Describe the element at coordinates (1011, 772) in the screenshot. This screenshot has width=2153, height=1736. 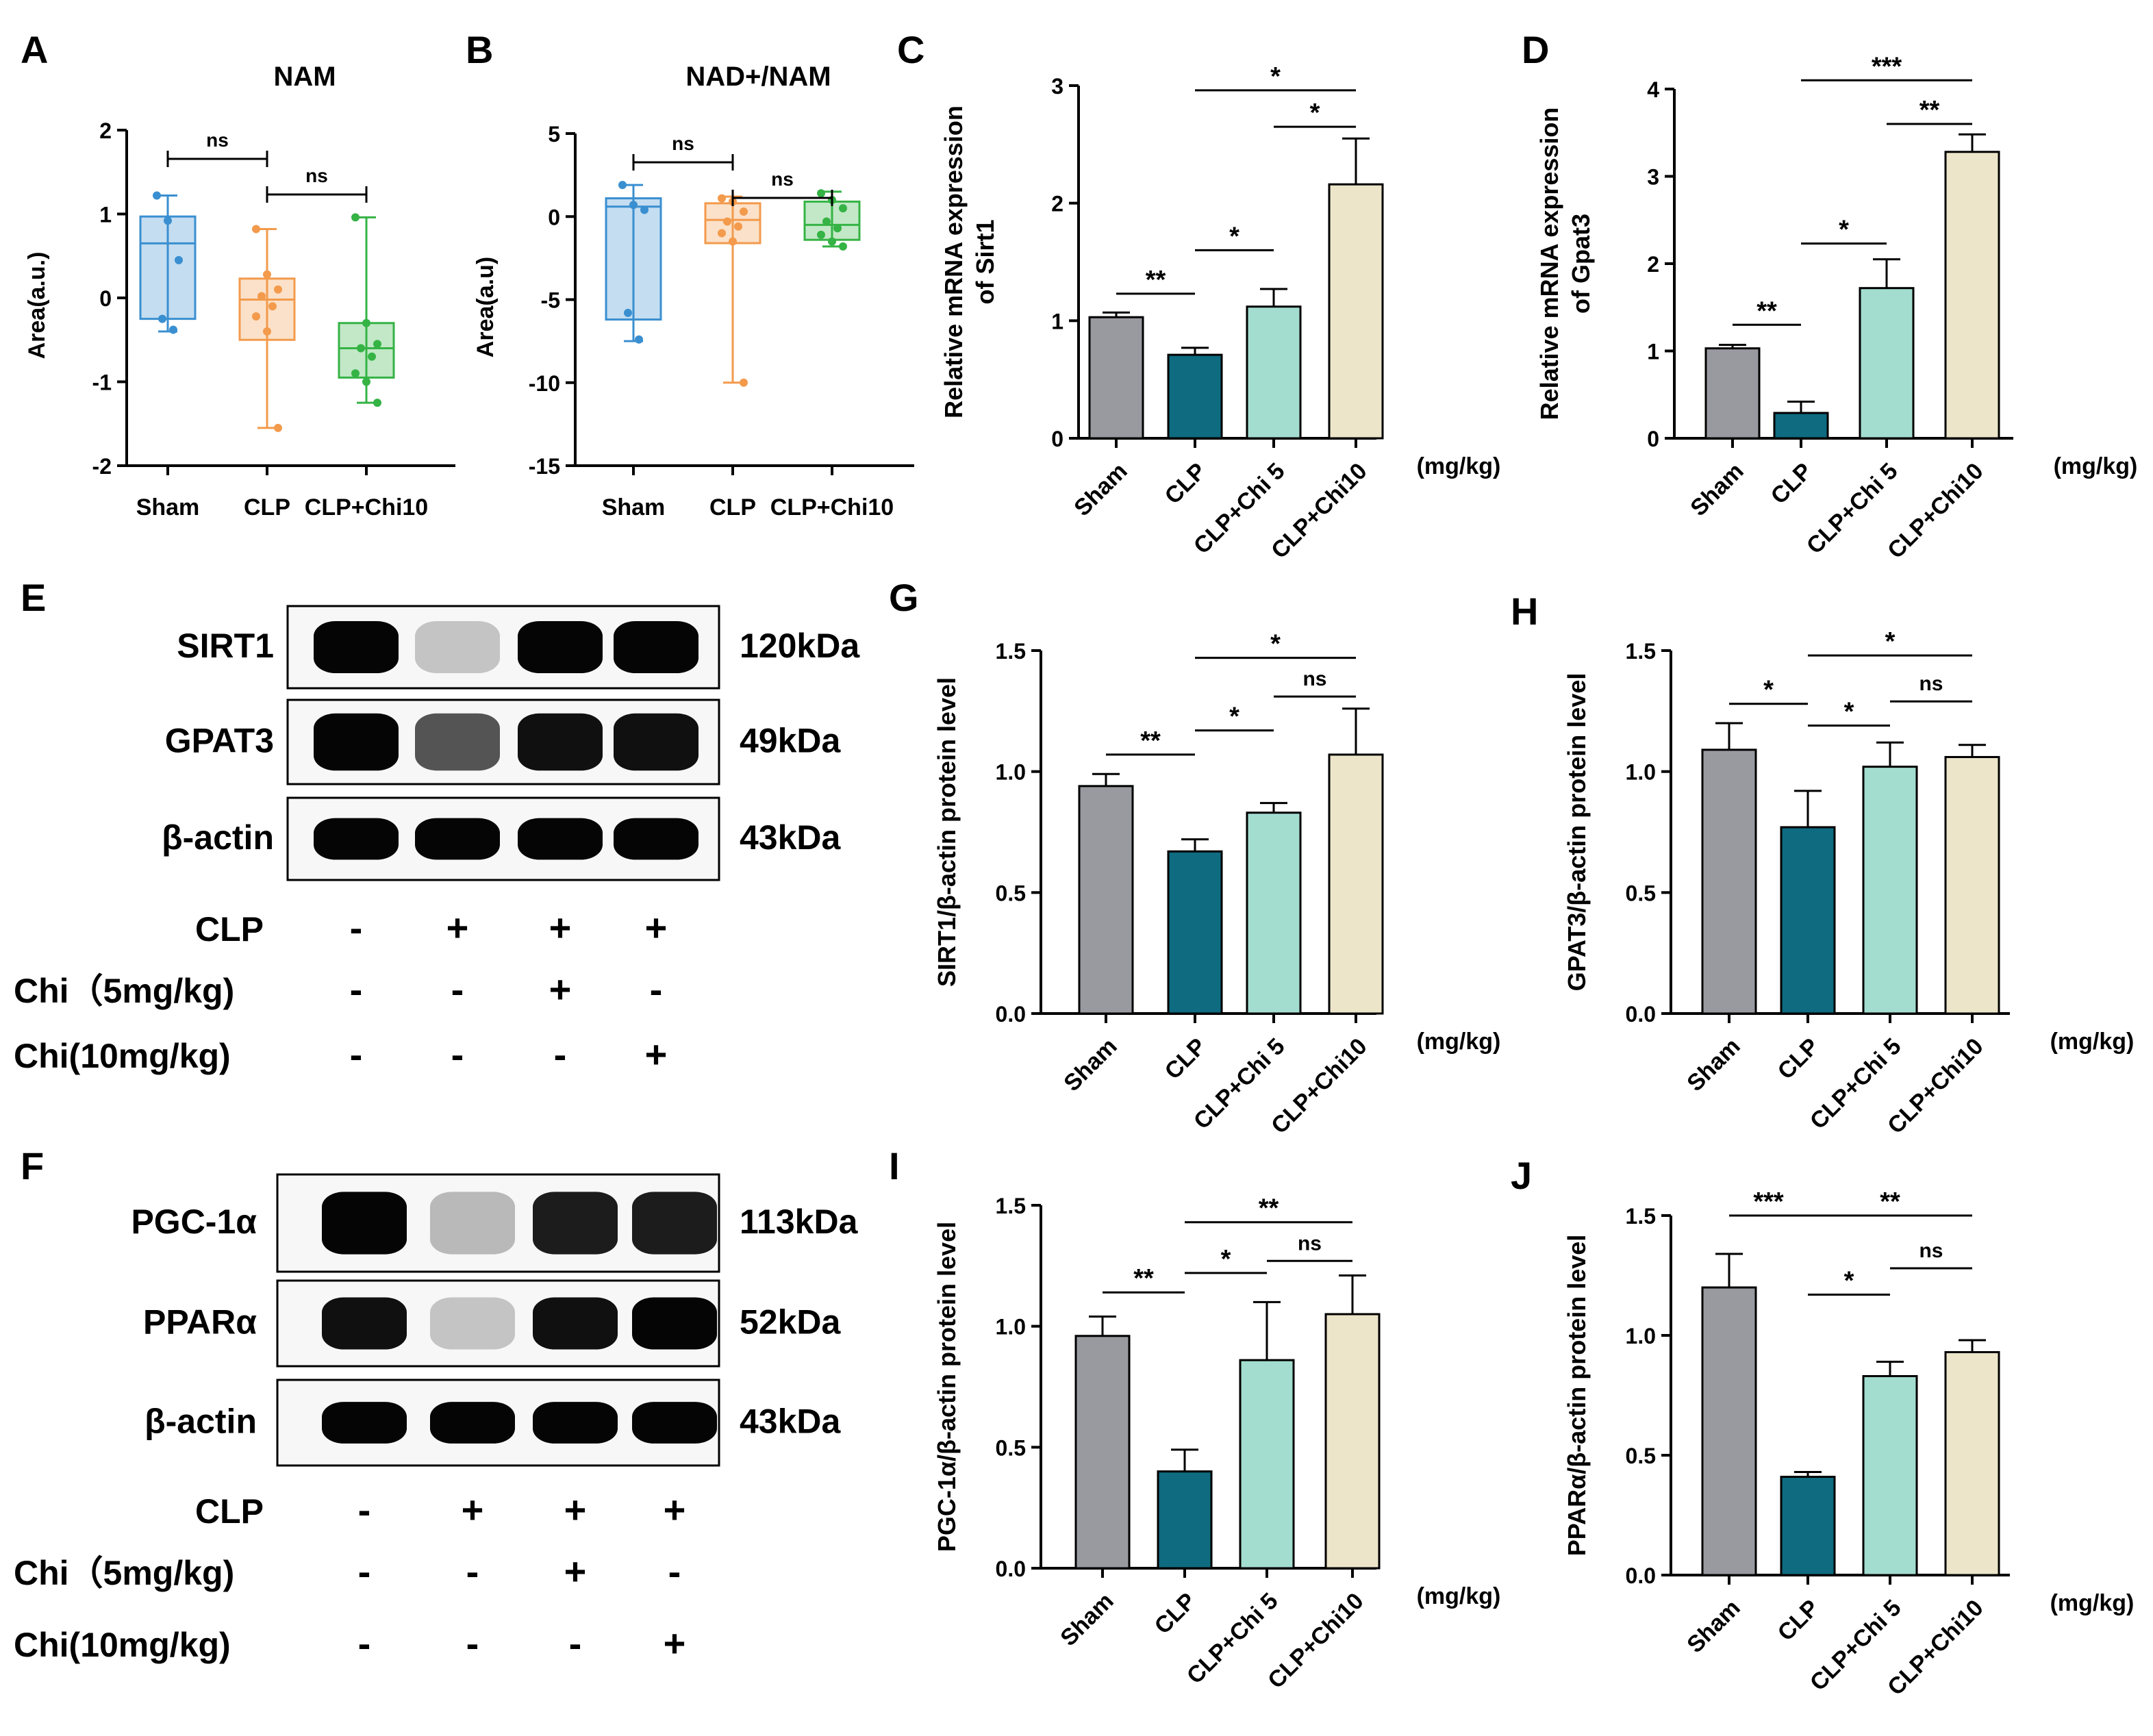
I see `y-tick-label-g: 1.0` at that location.